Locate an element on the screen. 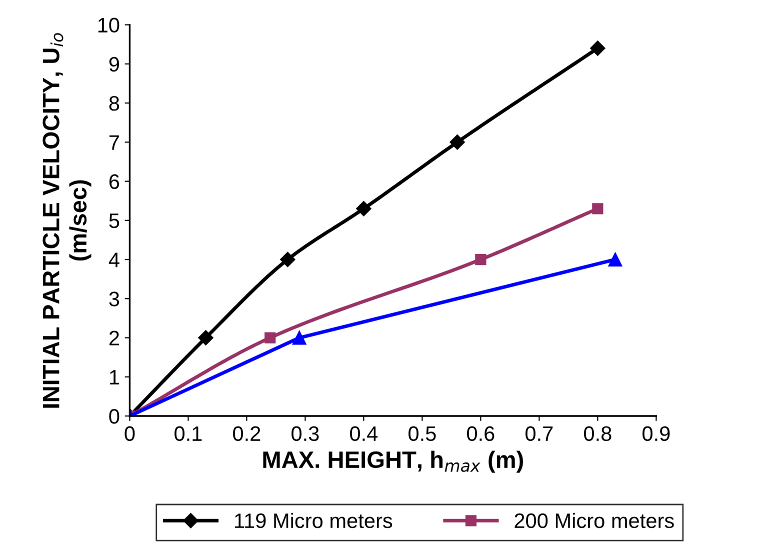 This screenshot has height=551, width=763. x-tick-label: 0.8 is located at coordinates (598, 434).